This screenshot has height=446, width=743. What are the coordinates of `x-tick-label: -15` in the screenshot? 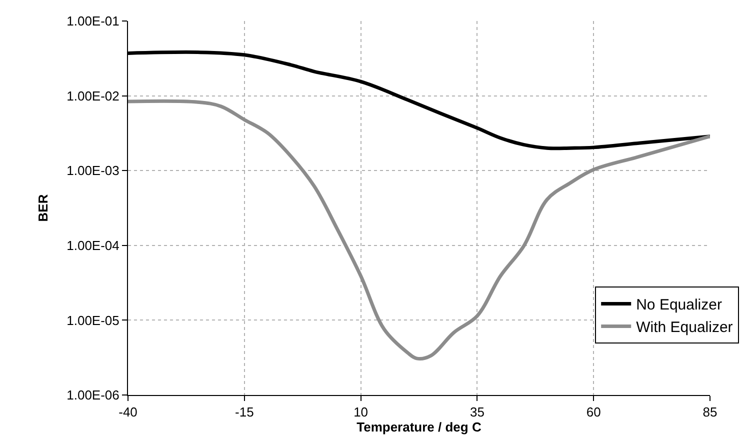 It's located at (244, 412).